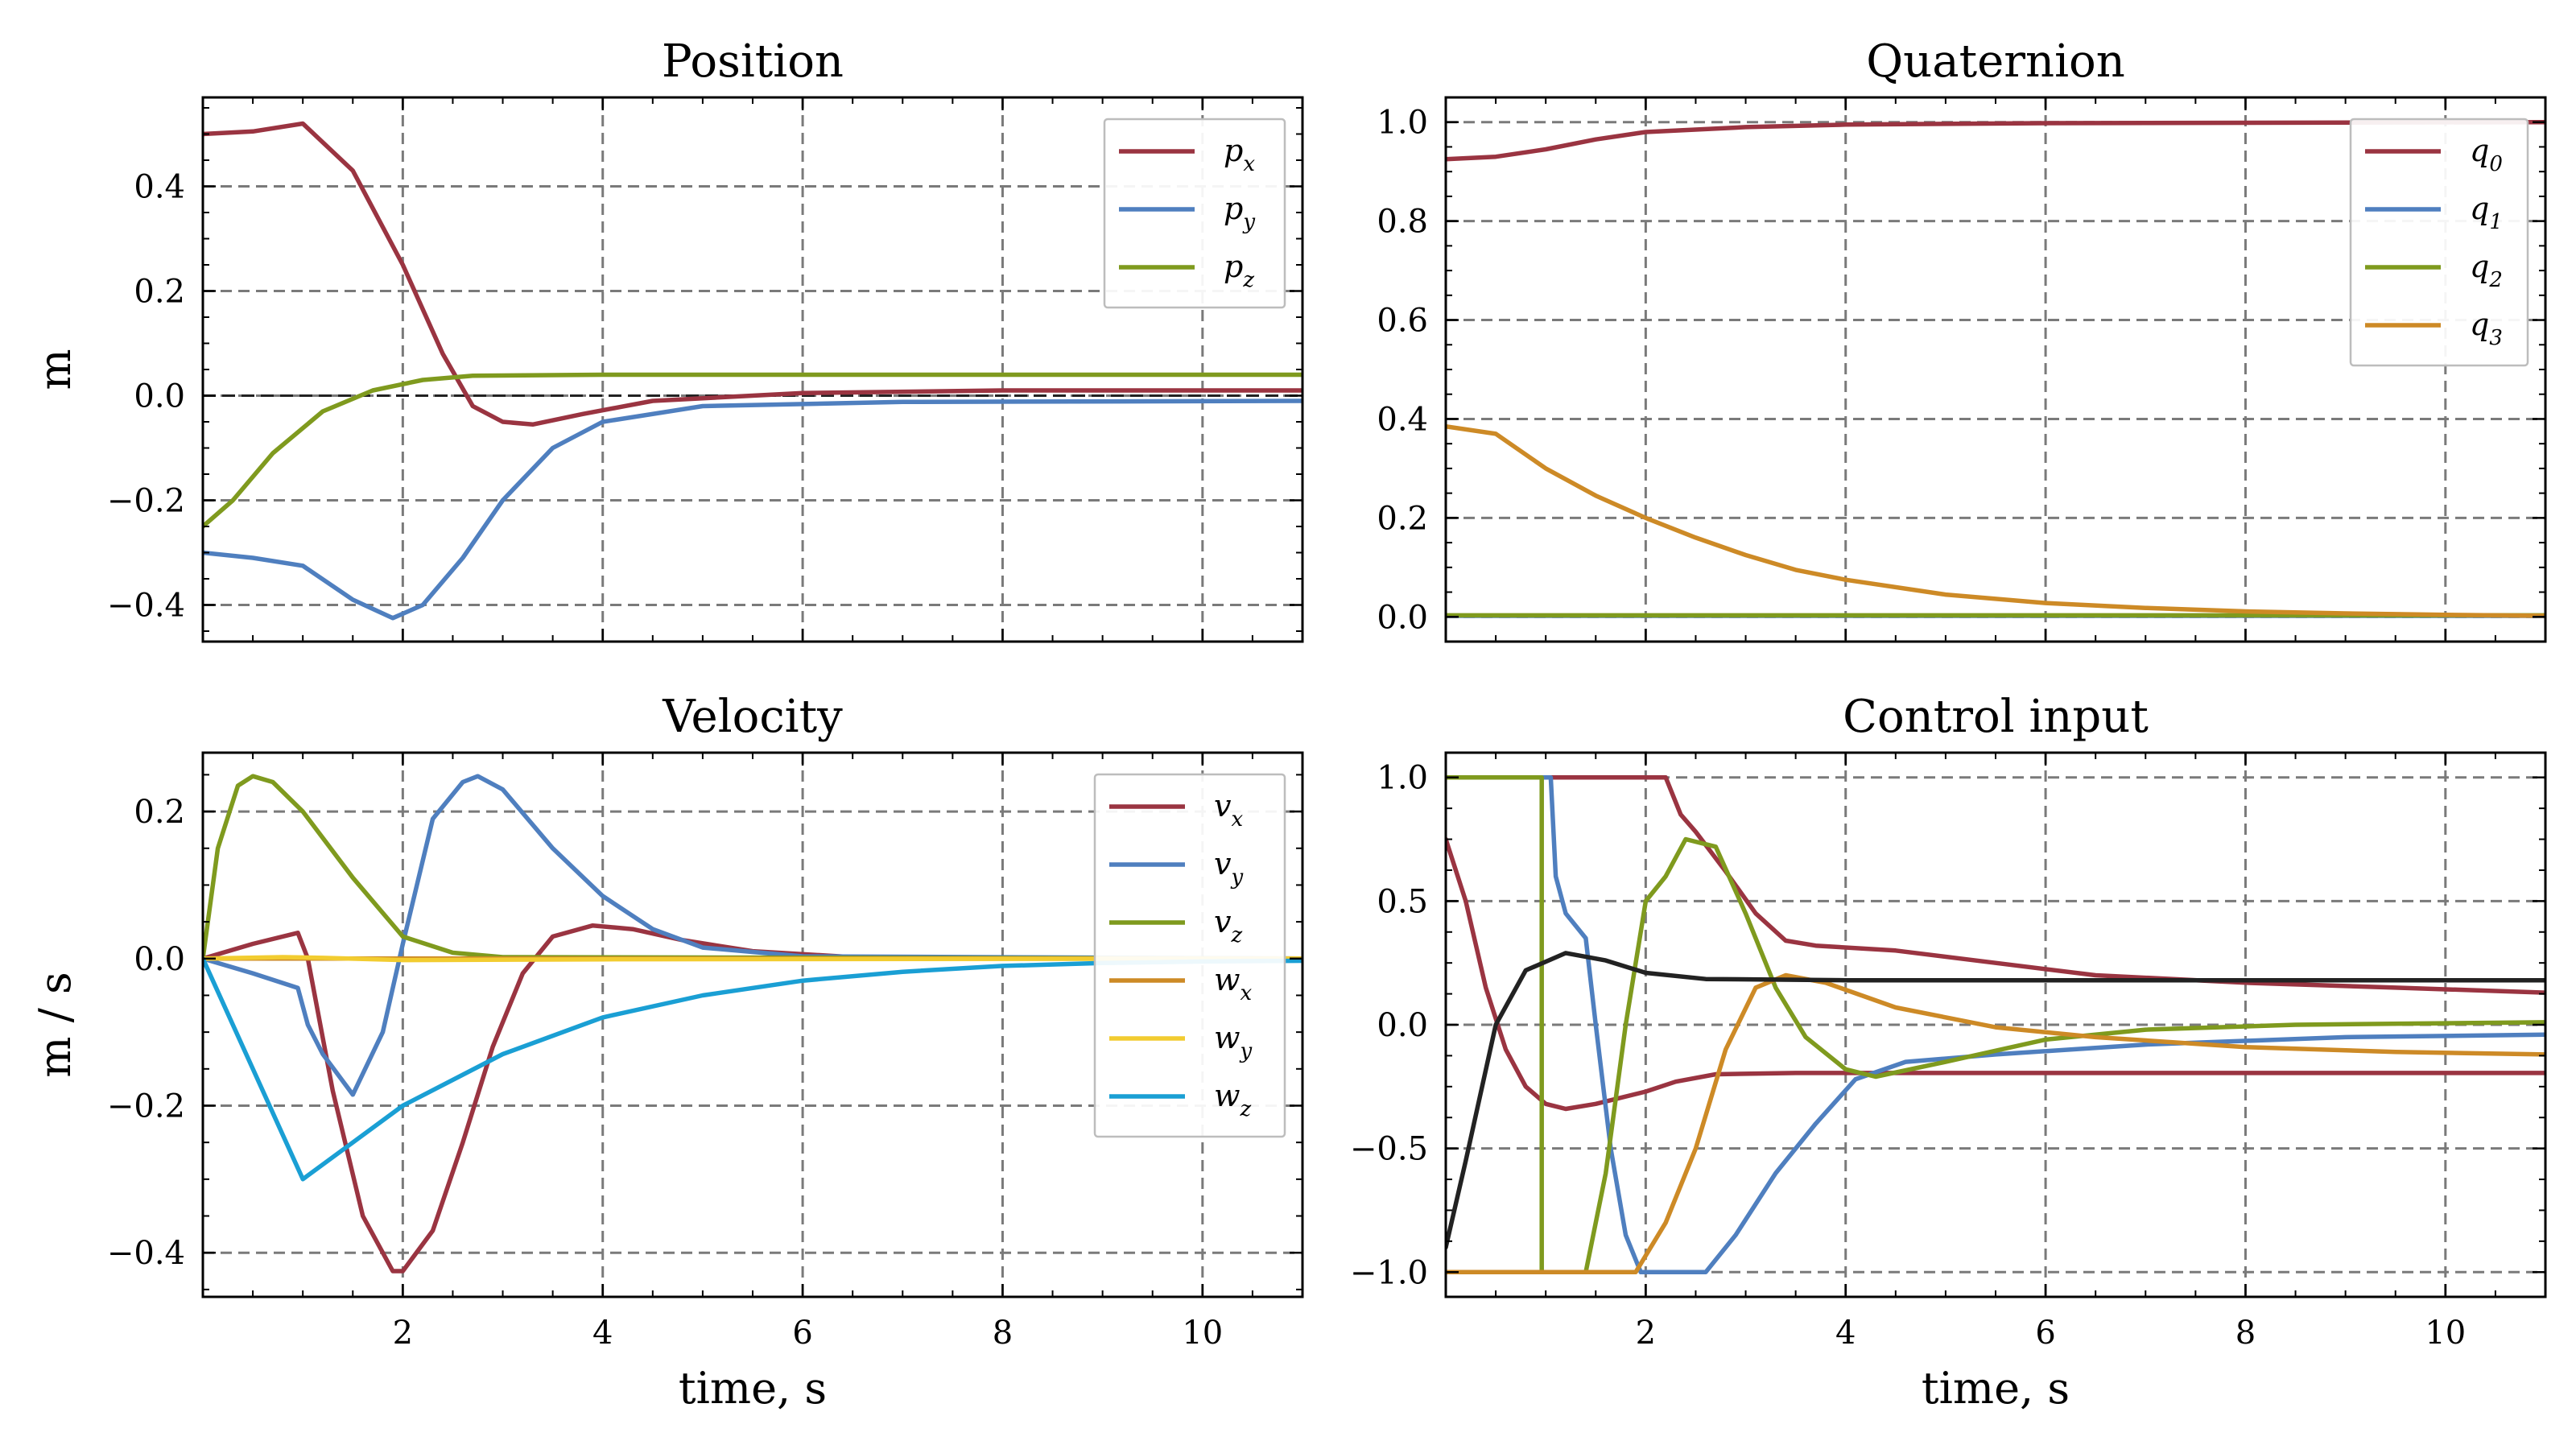  I want to click on legend-label-wz: wz, so click(1233, 1099).